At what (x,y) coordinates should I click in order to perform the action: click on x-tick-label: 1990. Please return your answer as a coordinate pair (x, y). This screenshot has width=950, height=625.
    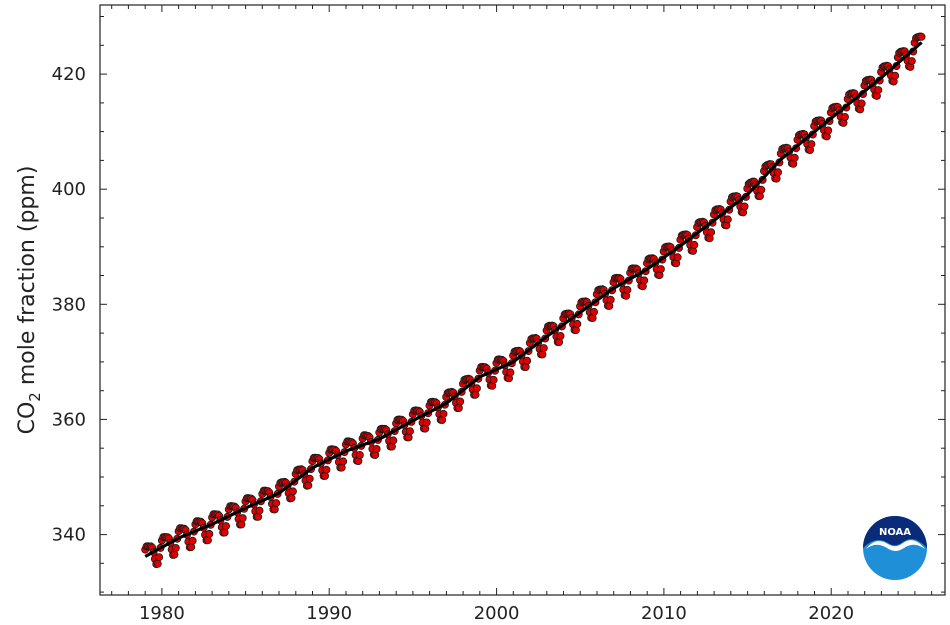
    Looking at the image, I should click on (329, 613).